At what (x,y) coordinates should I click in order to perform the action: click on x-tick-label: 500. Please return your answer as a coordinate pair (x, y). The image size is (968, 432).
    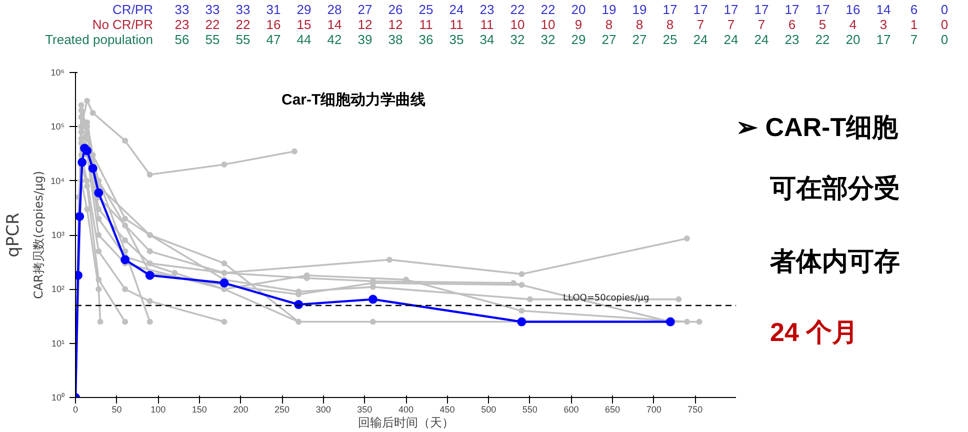
    Looking at the image, I should click on (488, 409).